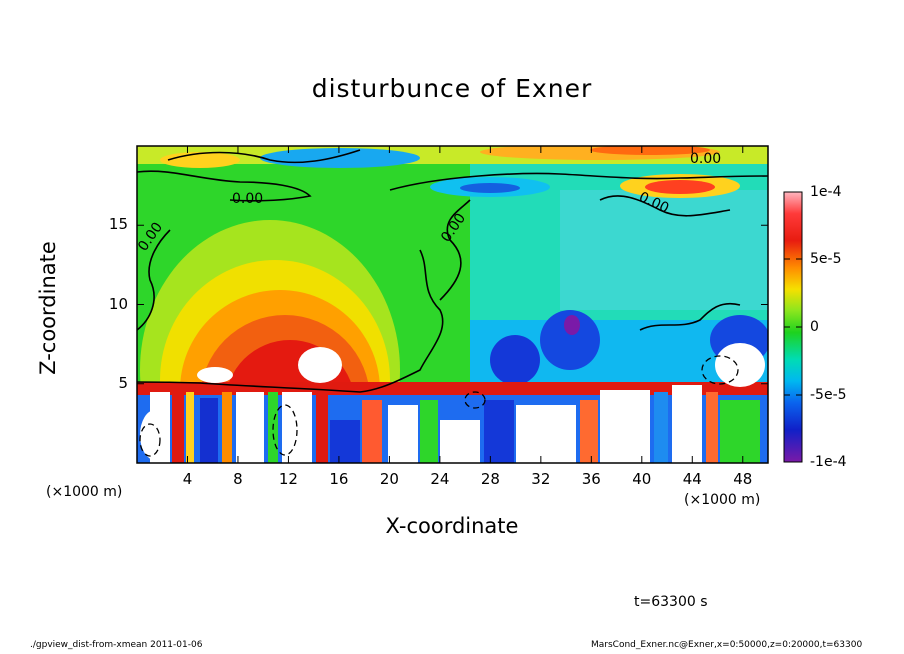  I want to click on x-tick-label: 32, so click(541, 479).